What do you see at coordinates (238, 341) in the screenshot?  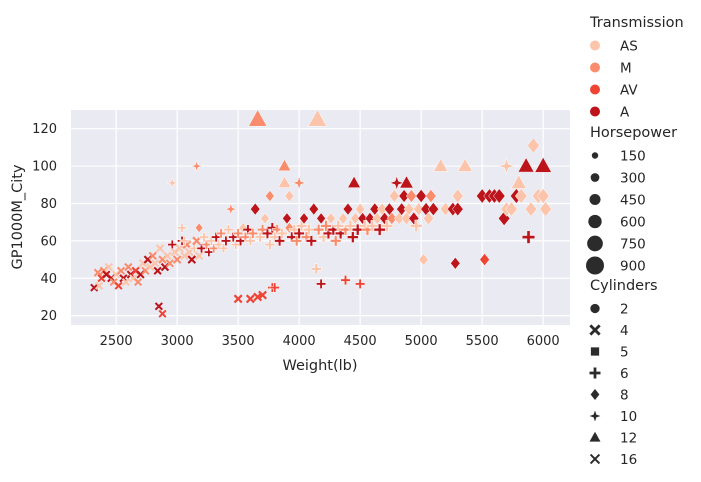 I see `x-tick-label: 3500` at bounding box center [238, 341].